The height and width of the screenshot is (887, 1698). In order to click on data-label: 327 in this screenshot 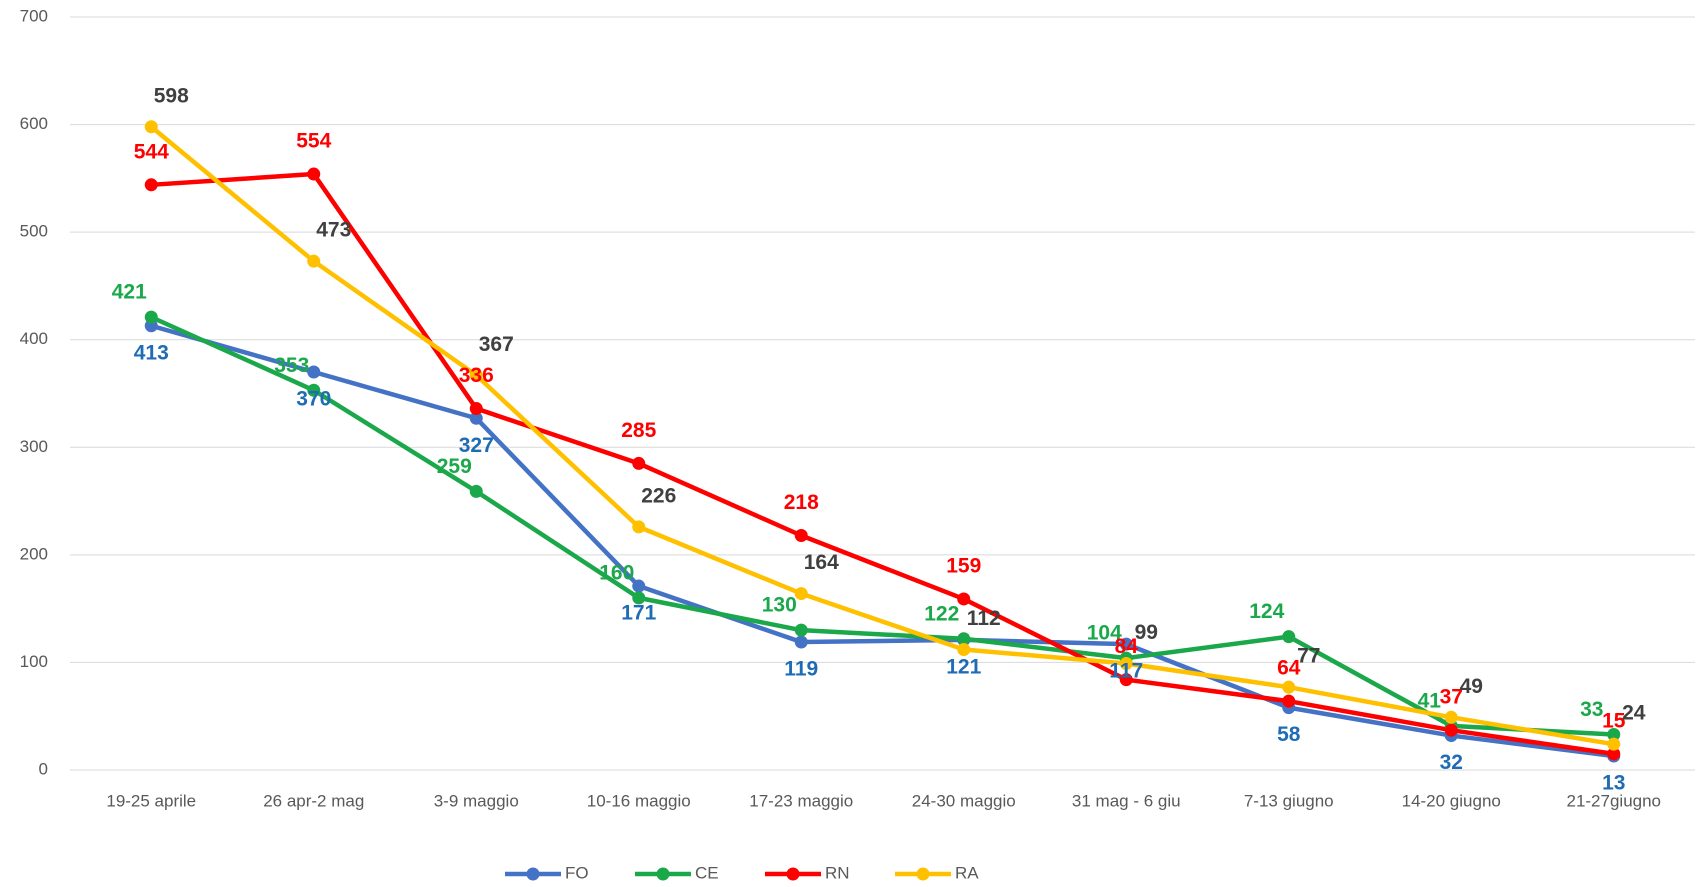, I will do `click(476, 445)`.